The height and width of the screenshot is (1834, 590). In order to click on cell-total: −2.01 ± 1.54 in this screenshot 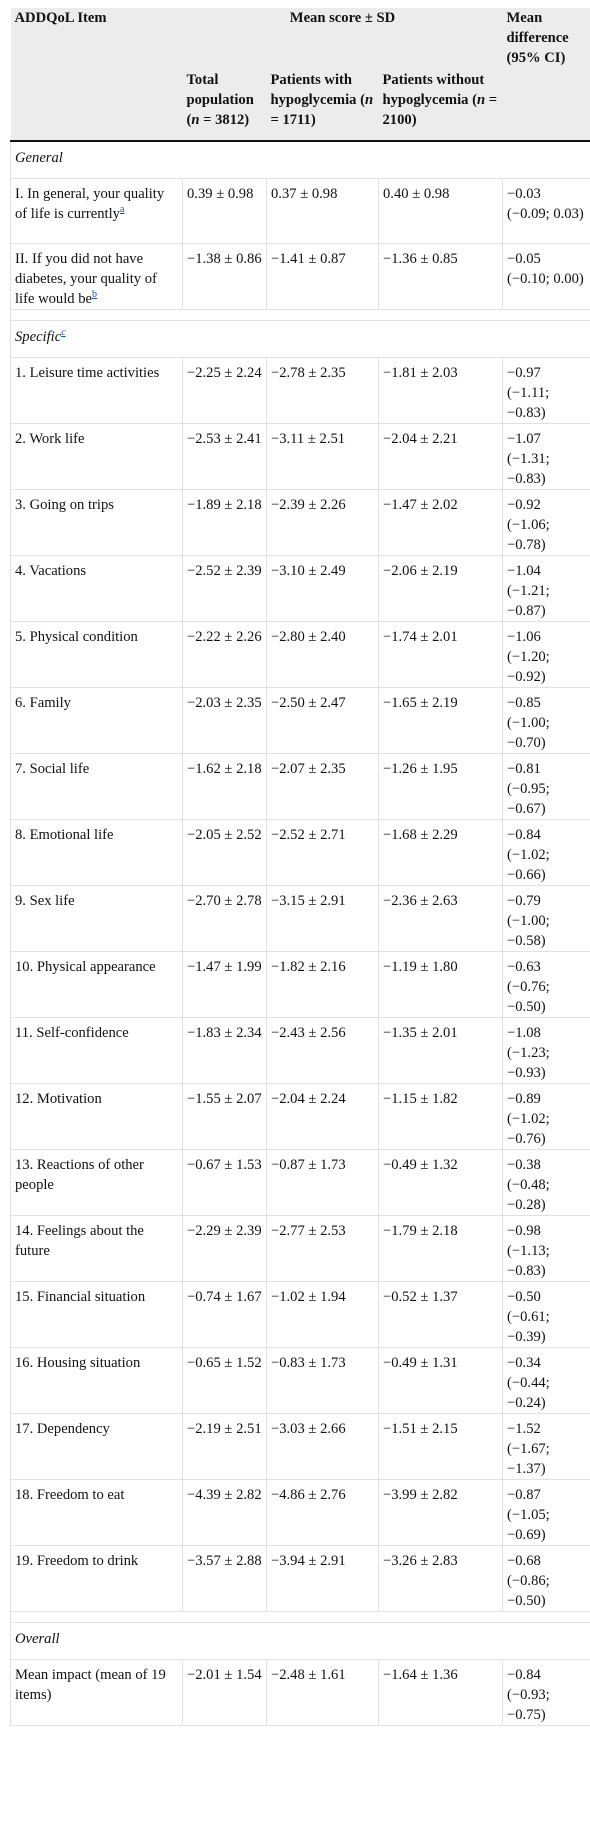, I will do `click(225, 1693)`.